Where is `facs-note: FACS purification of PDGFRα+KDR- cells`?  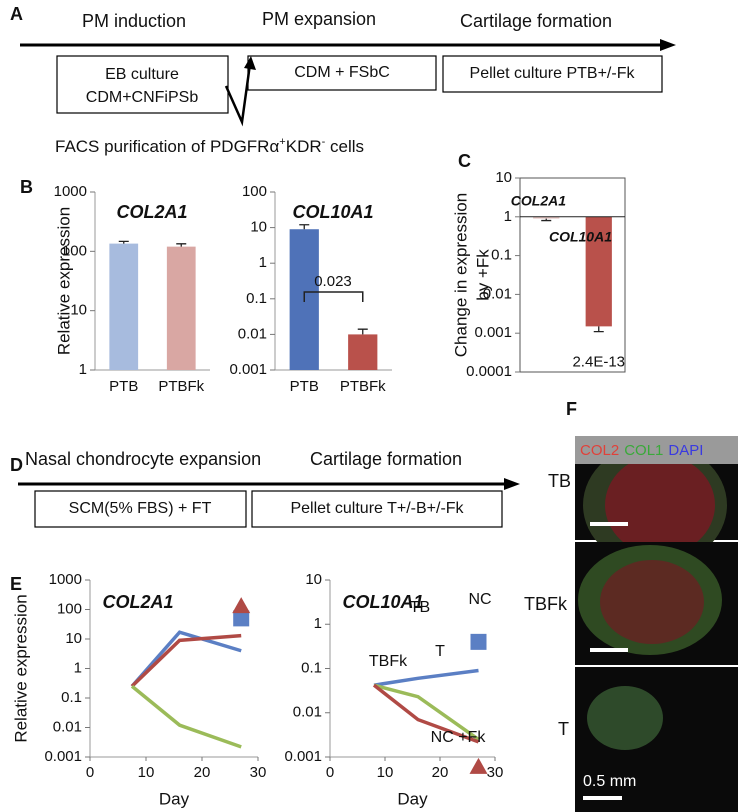
facs-note: FACS purification of PDGFRα+KDR- cells is located at coordinates (209, 146).